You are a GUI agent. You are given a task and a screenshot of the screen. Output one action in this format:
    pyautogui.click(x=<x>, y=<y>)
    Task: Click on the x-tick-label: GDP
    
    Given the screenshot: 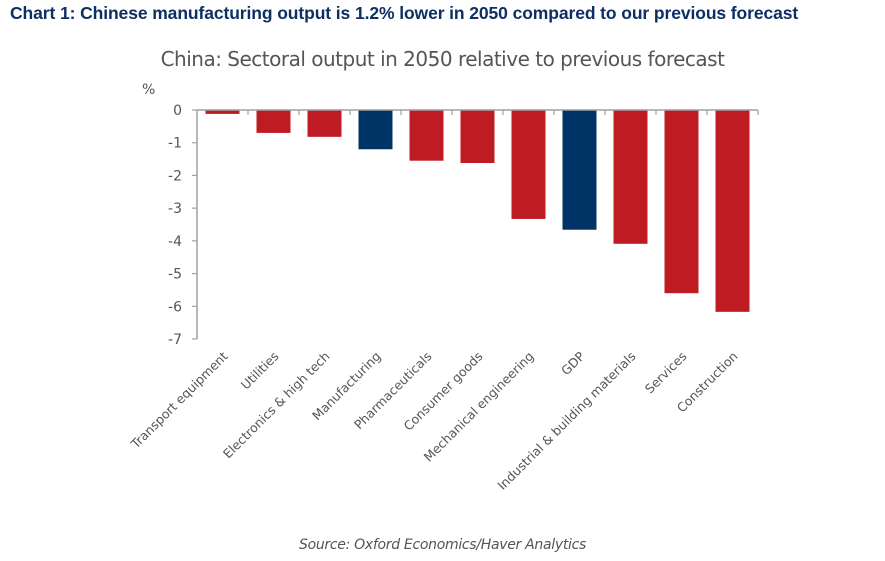 What is the action you would take?
    pyautogui.click(x=573, y=363)
    